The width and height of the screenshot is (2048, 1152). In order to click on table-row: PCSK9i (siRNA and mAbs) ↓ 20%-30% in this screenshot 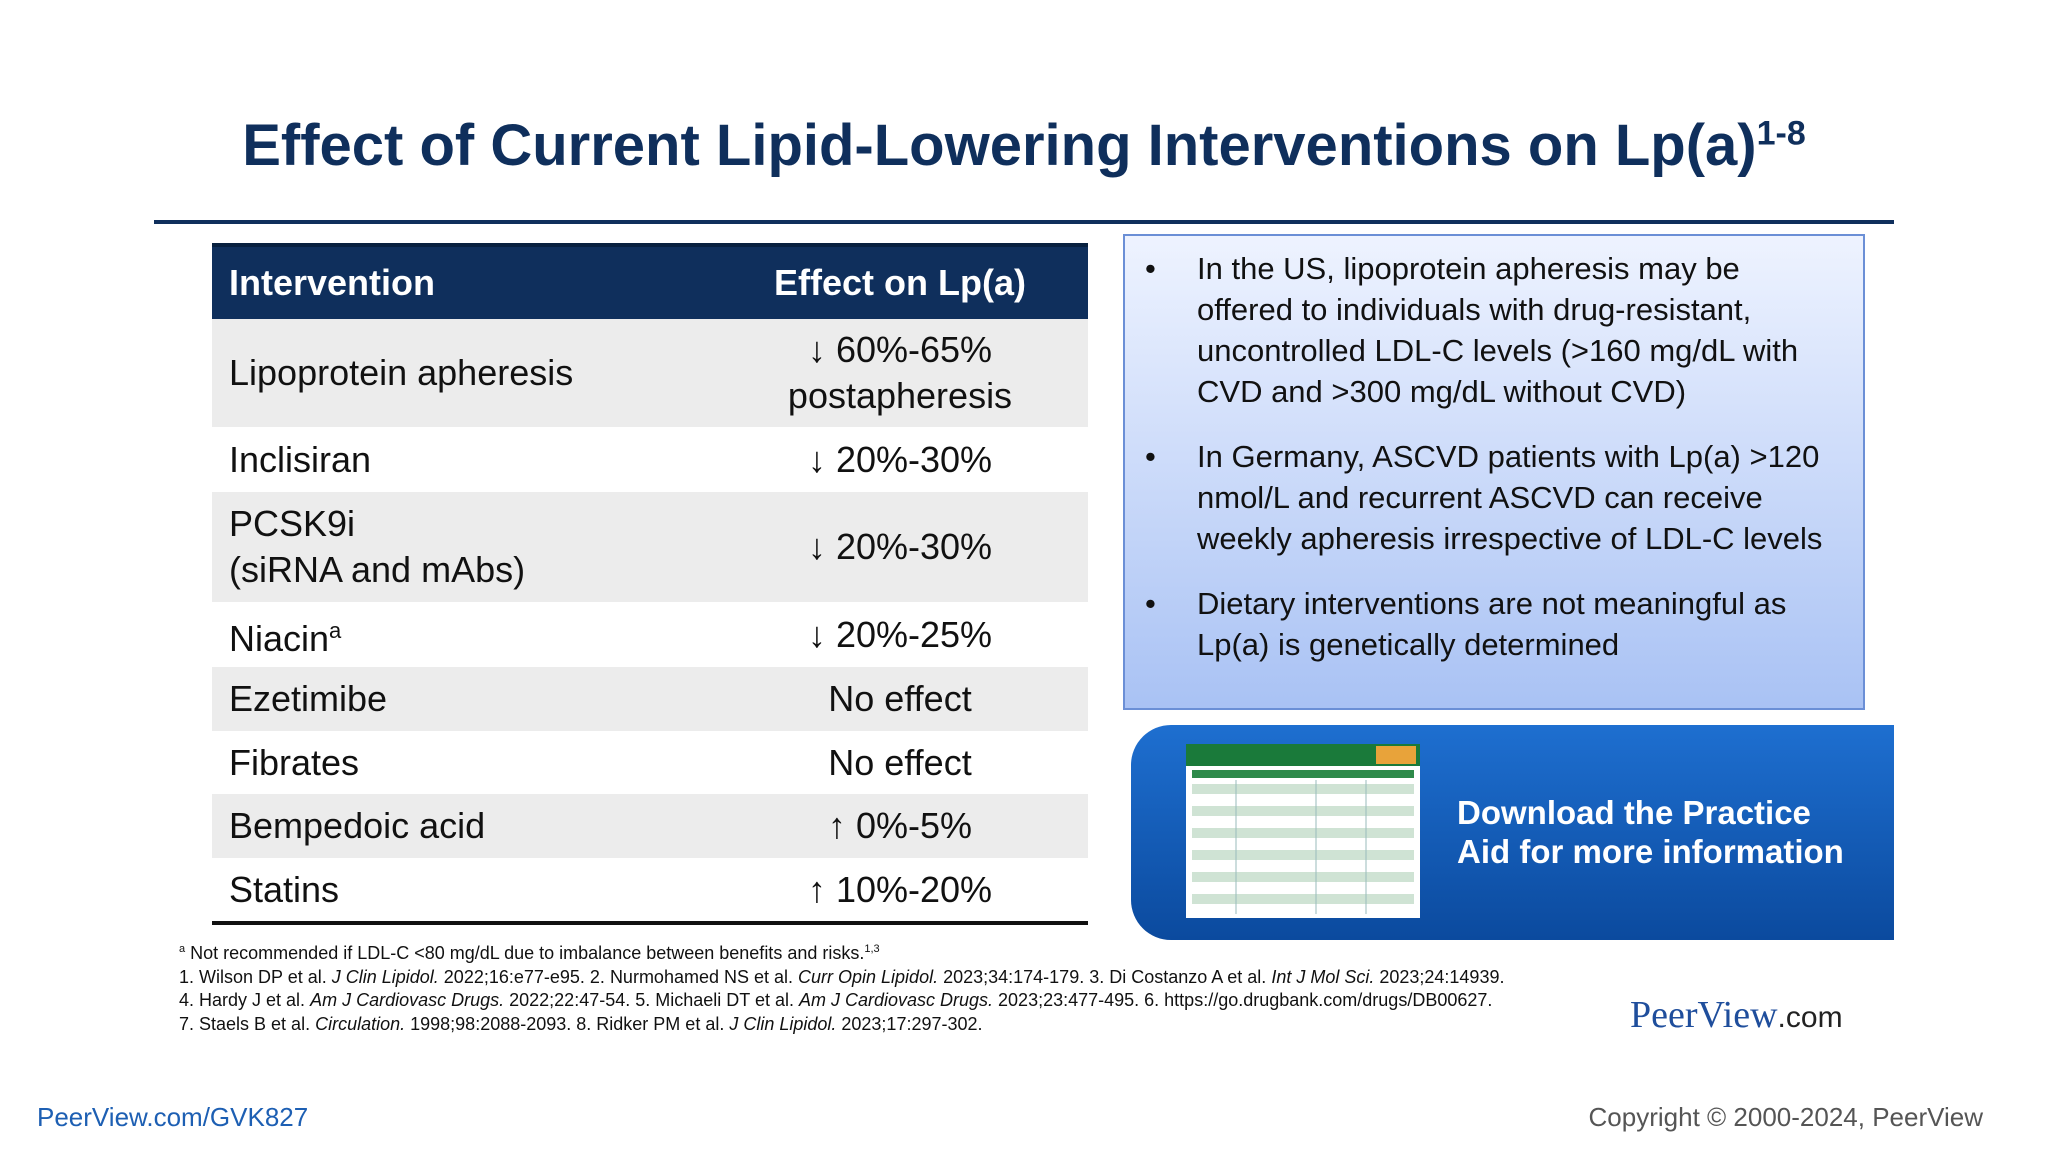, I will do `click(650, 547)`.